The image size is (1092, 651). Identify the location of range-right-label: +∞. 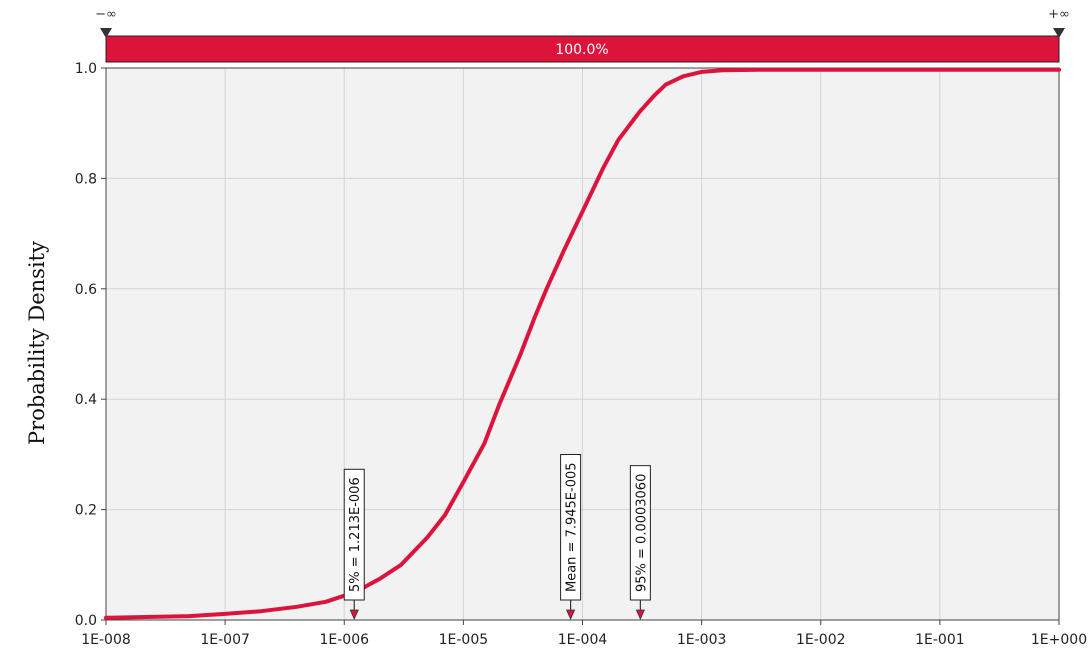
(1059, 14).